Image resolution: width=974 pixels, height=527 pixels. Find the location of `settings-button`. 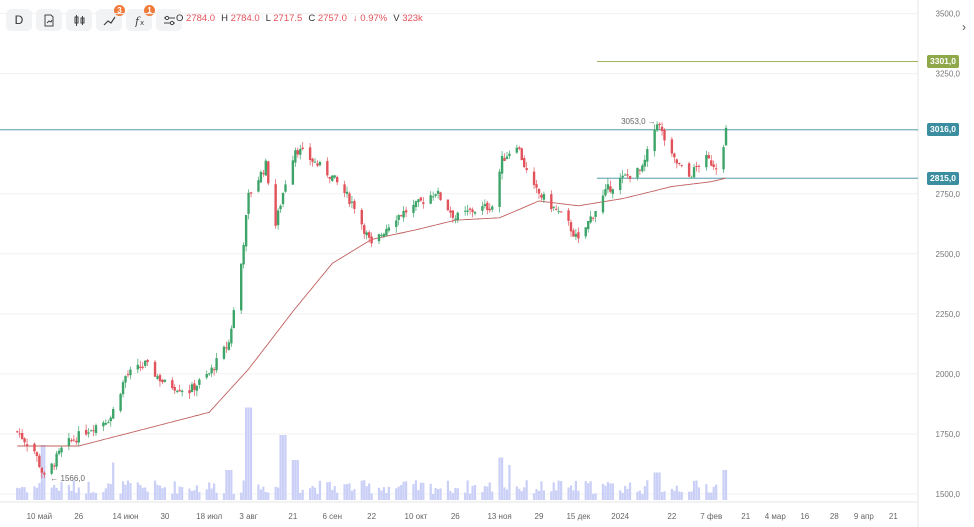

settings-button is located at coordinates (169, 20).